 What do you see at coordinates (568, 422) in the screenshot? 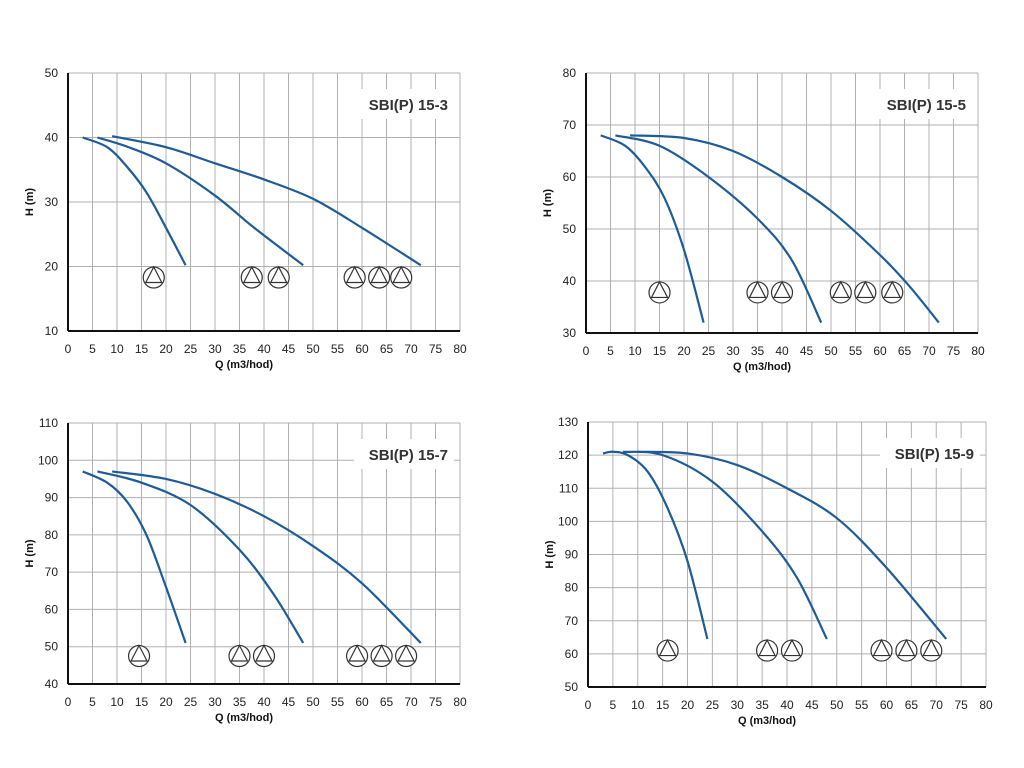
I see `y-tick-label: 130` at bounding box center [568, 422].